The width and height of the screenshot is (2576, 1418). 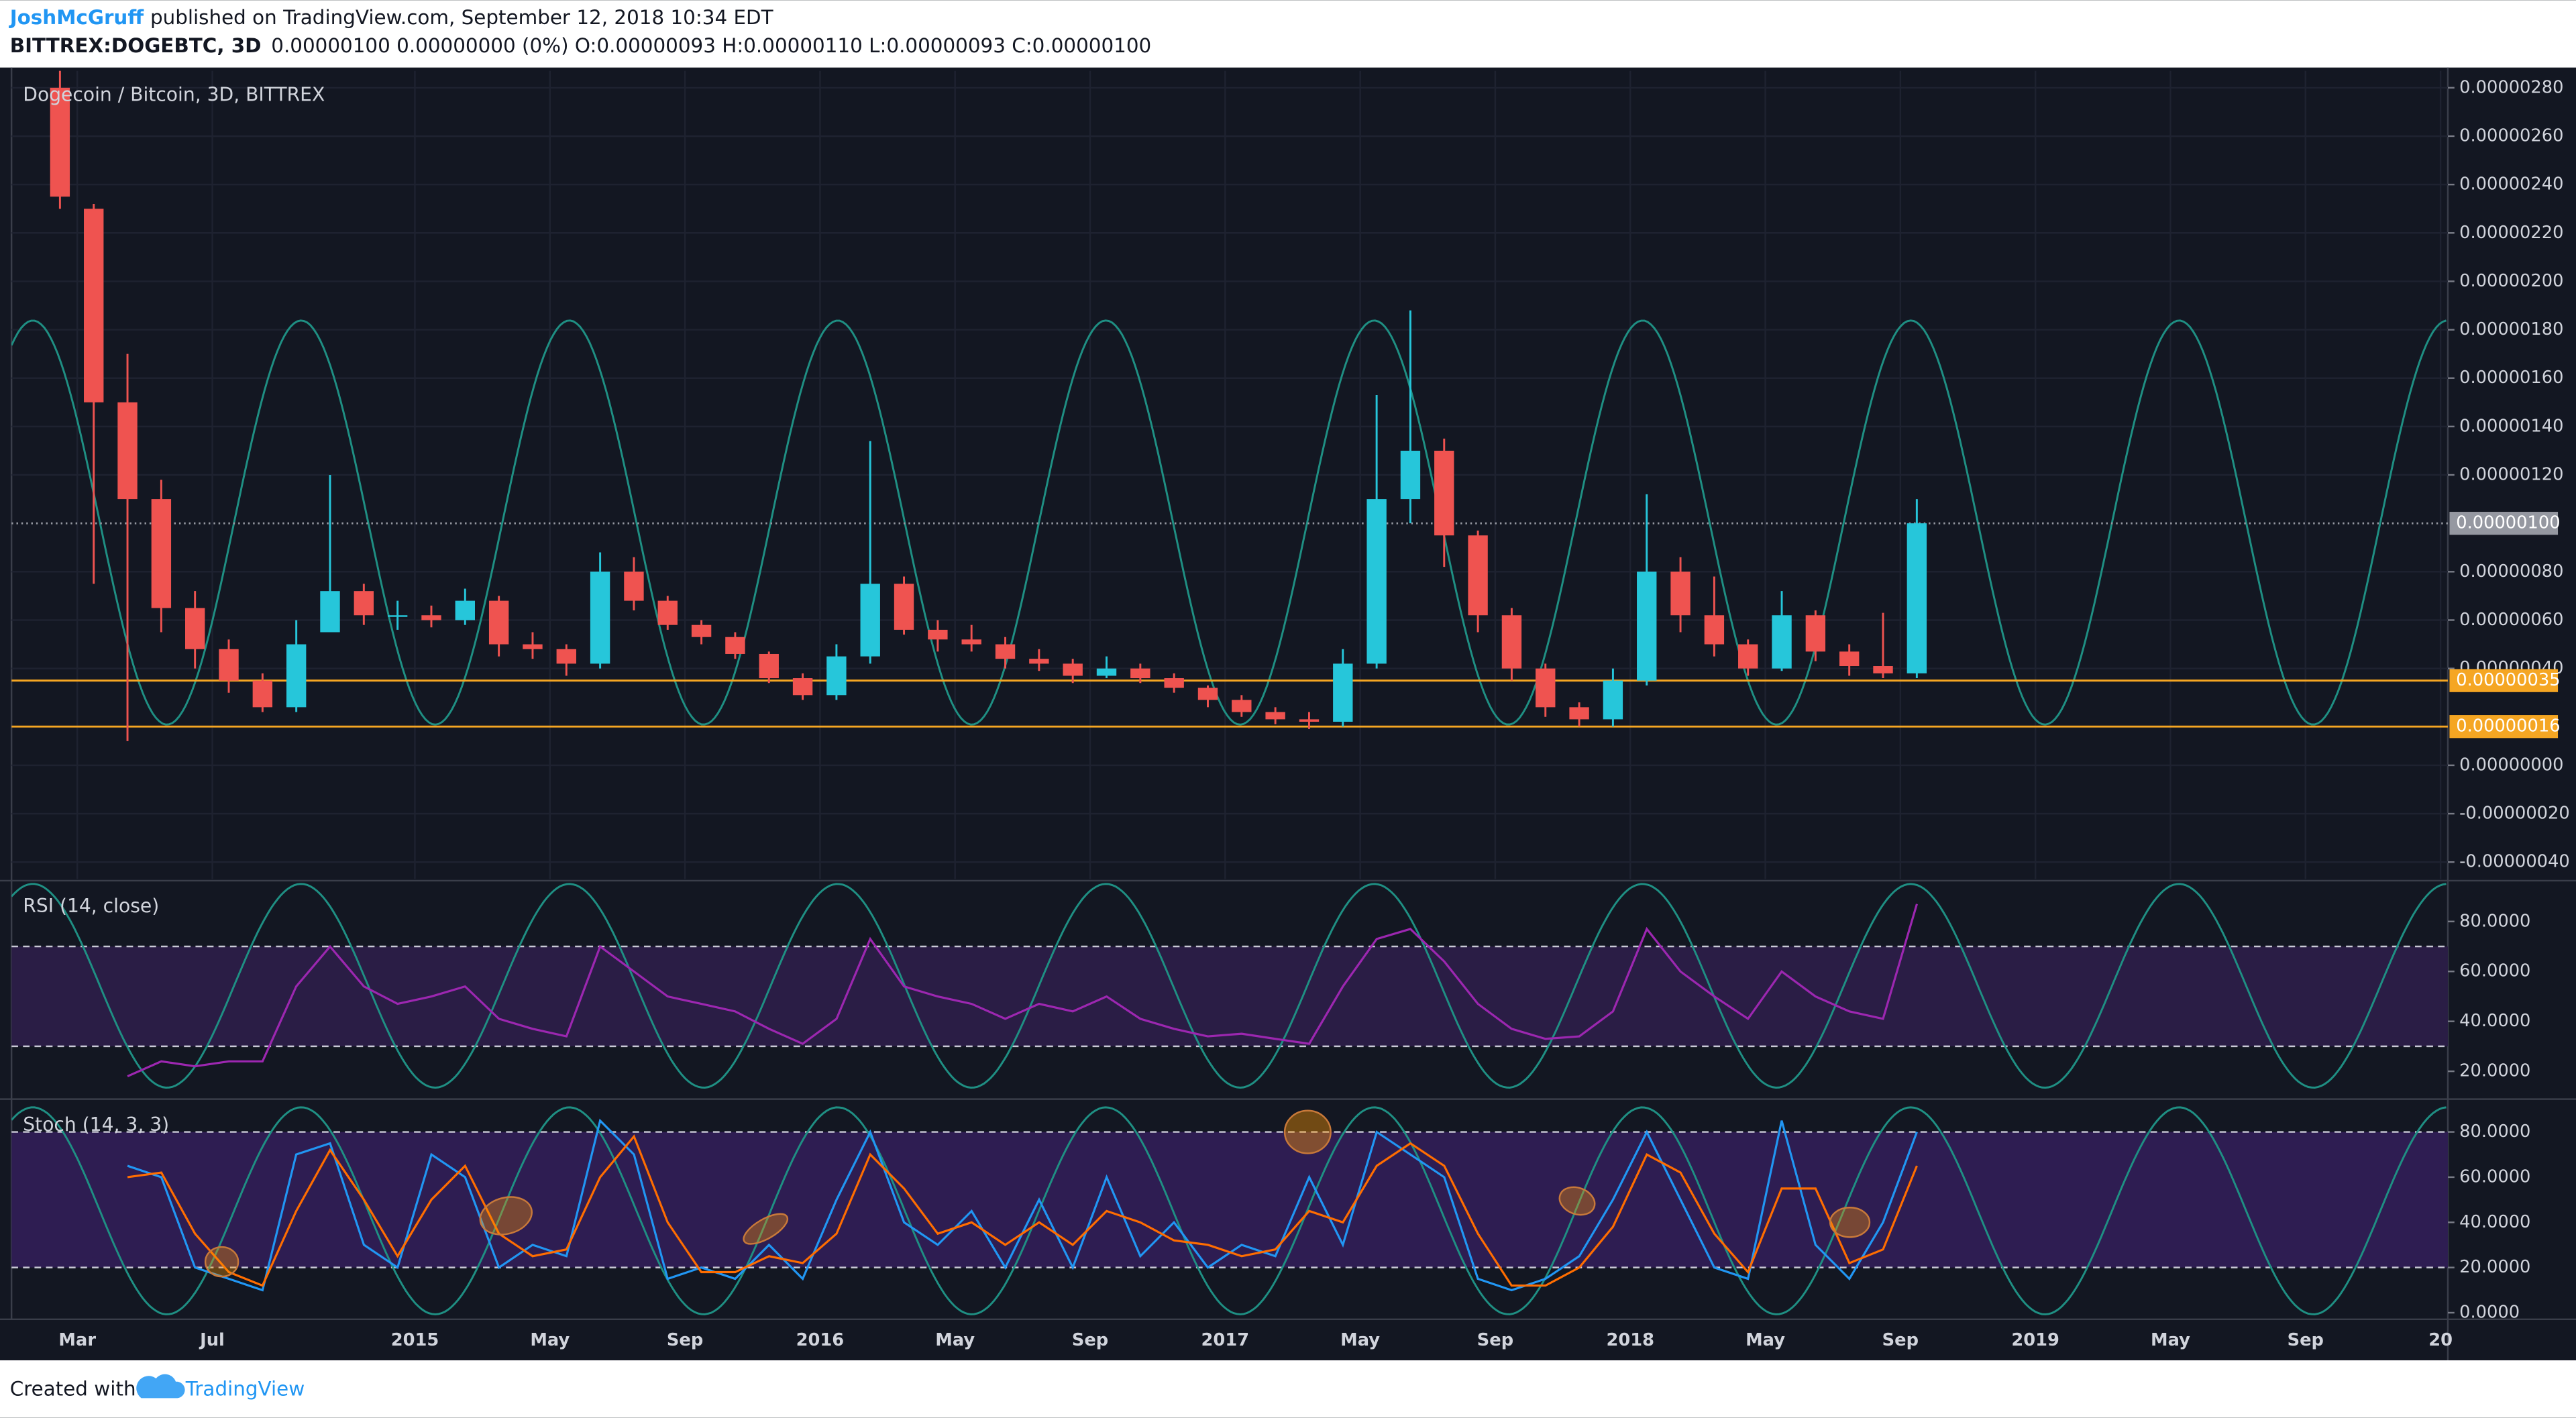 I want to click on author: JoshMcGruff, so click(x=77, y=17).